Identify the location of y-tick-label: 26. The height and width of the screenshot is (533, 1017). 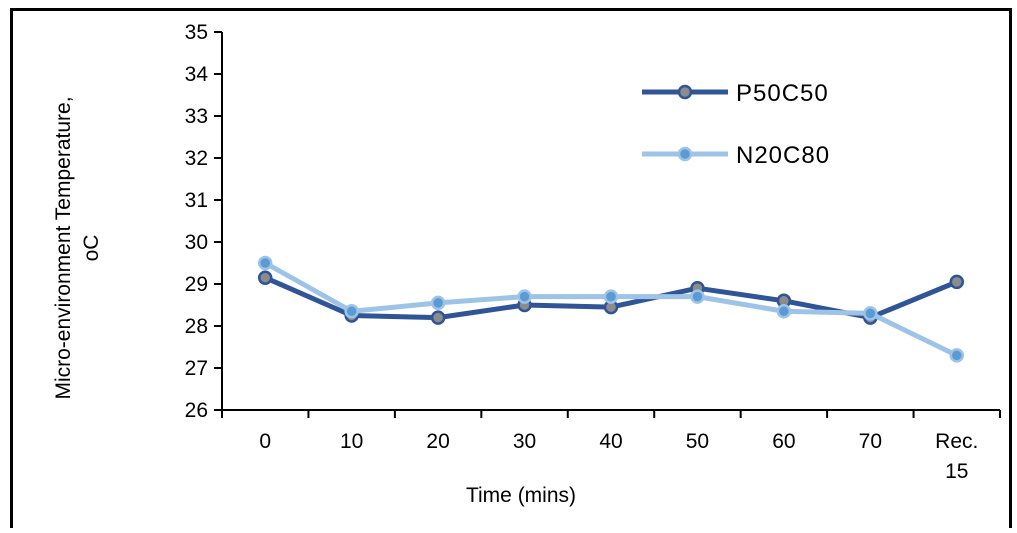
(196, 410).